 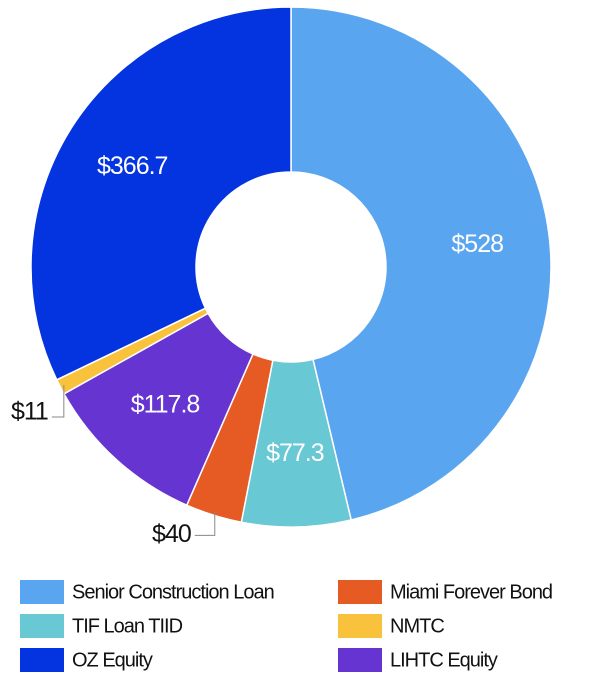 I want to click on value-label: $528, so click(x=477, y=244).